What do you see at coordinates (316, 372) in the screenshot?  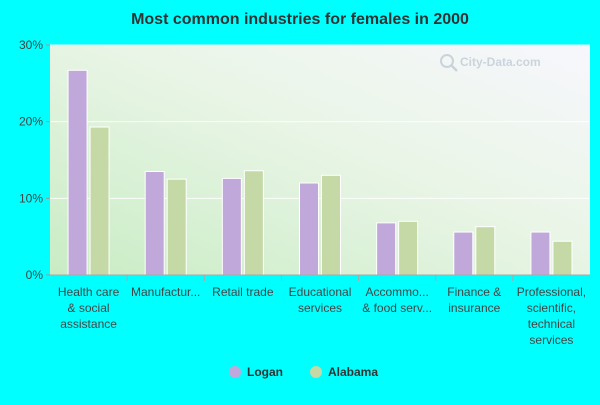 I see `legend-swatch-alabama` at bounding box center [316, 372].